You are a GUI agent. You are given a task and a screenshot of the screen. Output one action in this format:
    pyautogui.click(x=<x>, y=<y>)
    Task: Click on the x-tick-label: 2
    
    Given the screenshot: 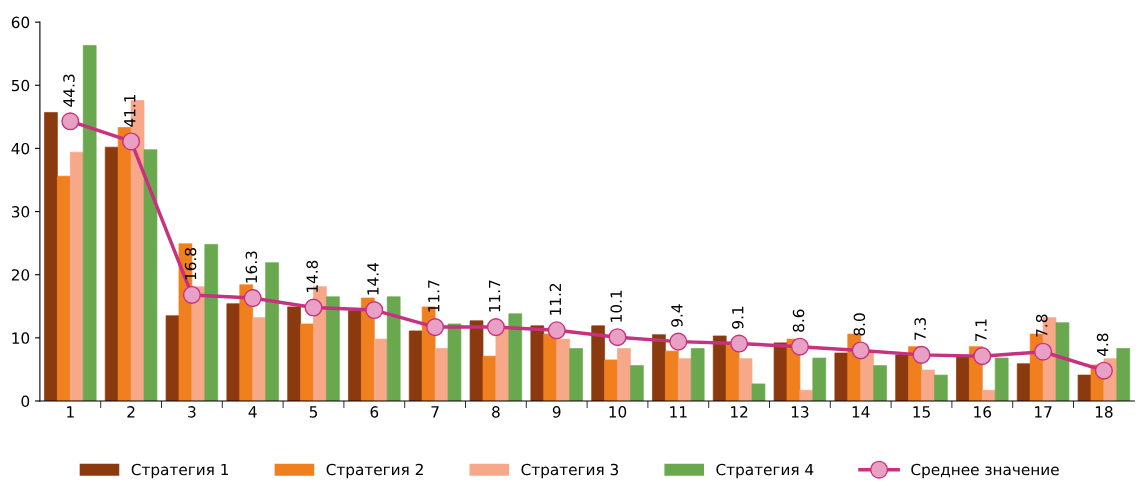 What is the action you would take?
    pyautogui.click(x=131, y=412)
    